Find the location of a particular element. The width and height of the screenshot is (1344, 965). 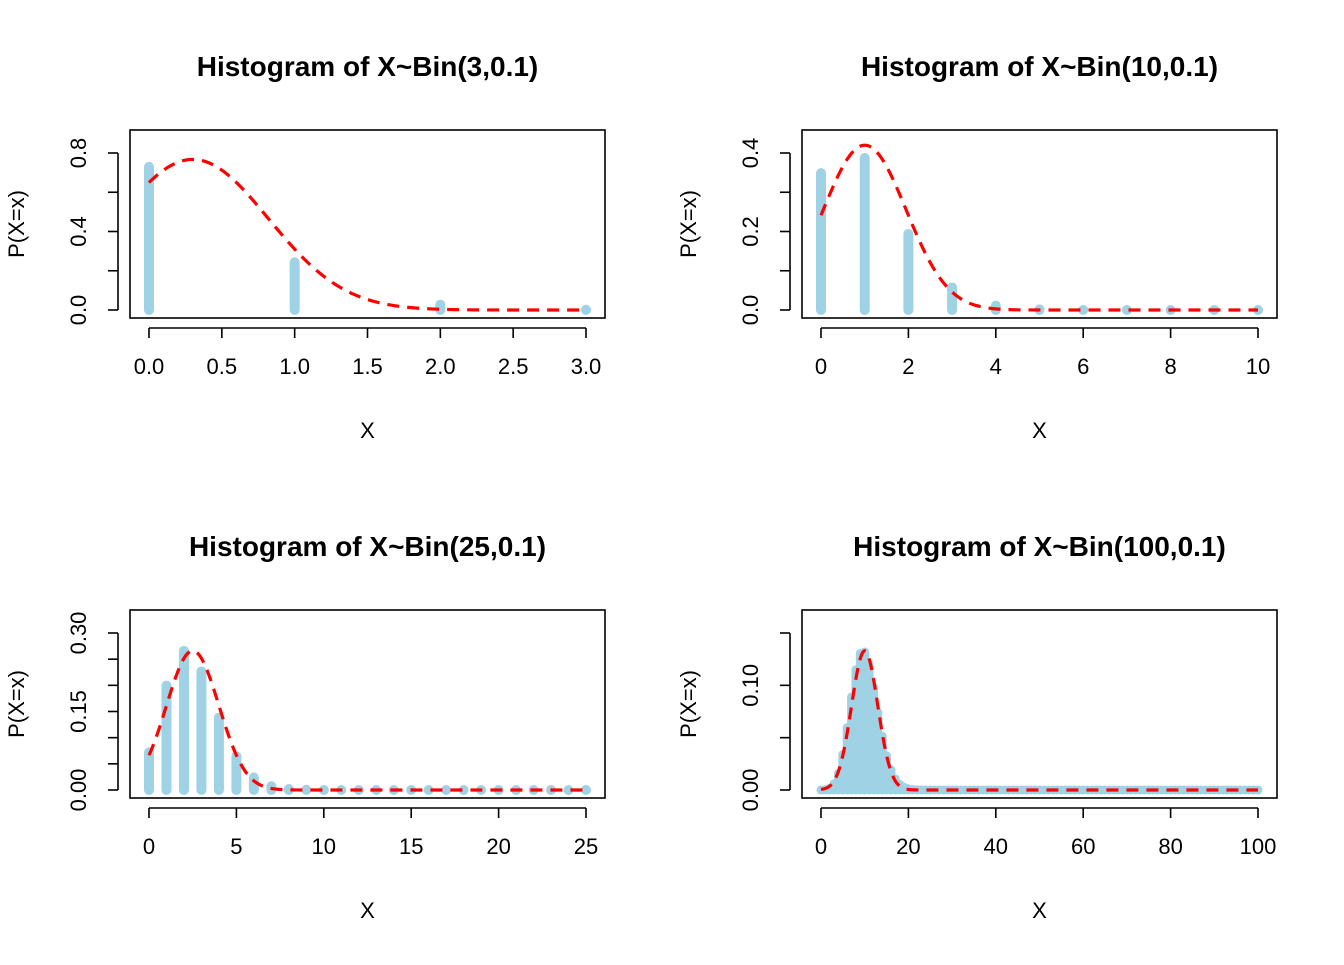

x-tick-label: 2 is located at coordinates (908, 366).